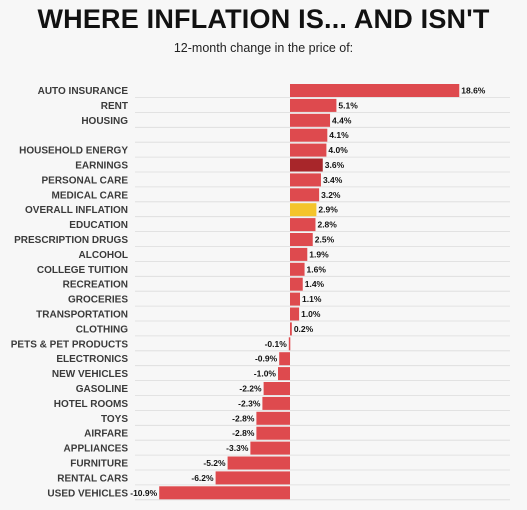 This screenshot has height=510, width=527. I want to click on category-label: APPLIANCES, so click(96, 449).